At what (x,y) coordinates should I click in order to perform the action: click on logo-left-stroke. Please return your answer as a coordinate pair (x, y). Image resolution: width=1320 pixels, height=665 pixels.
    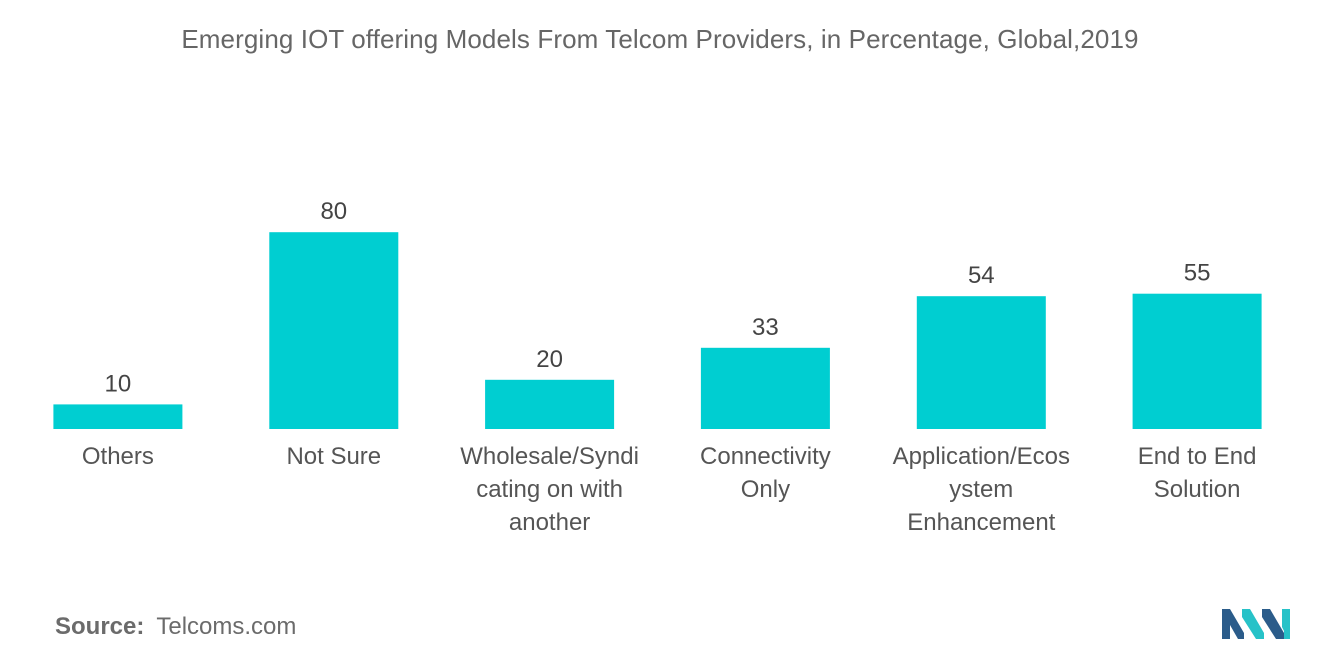
    Looking at the image, I should click on (1233, 624).